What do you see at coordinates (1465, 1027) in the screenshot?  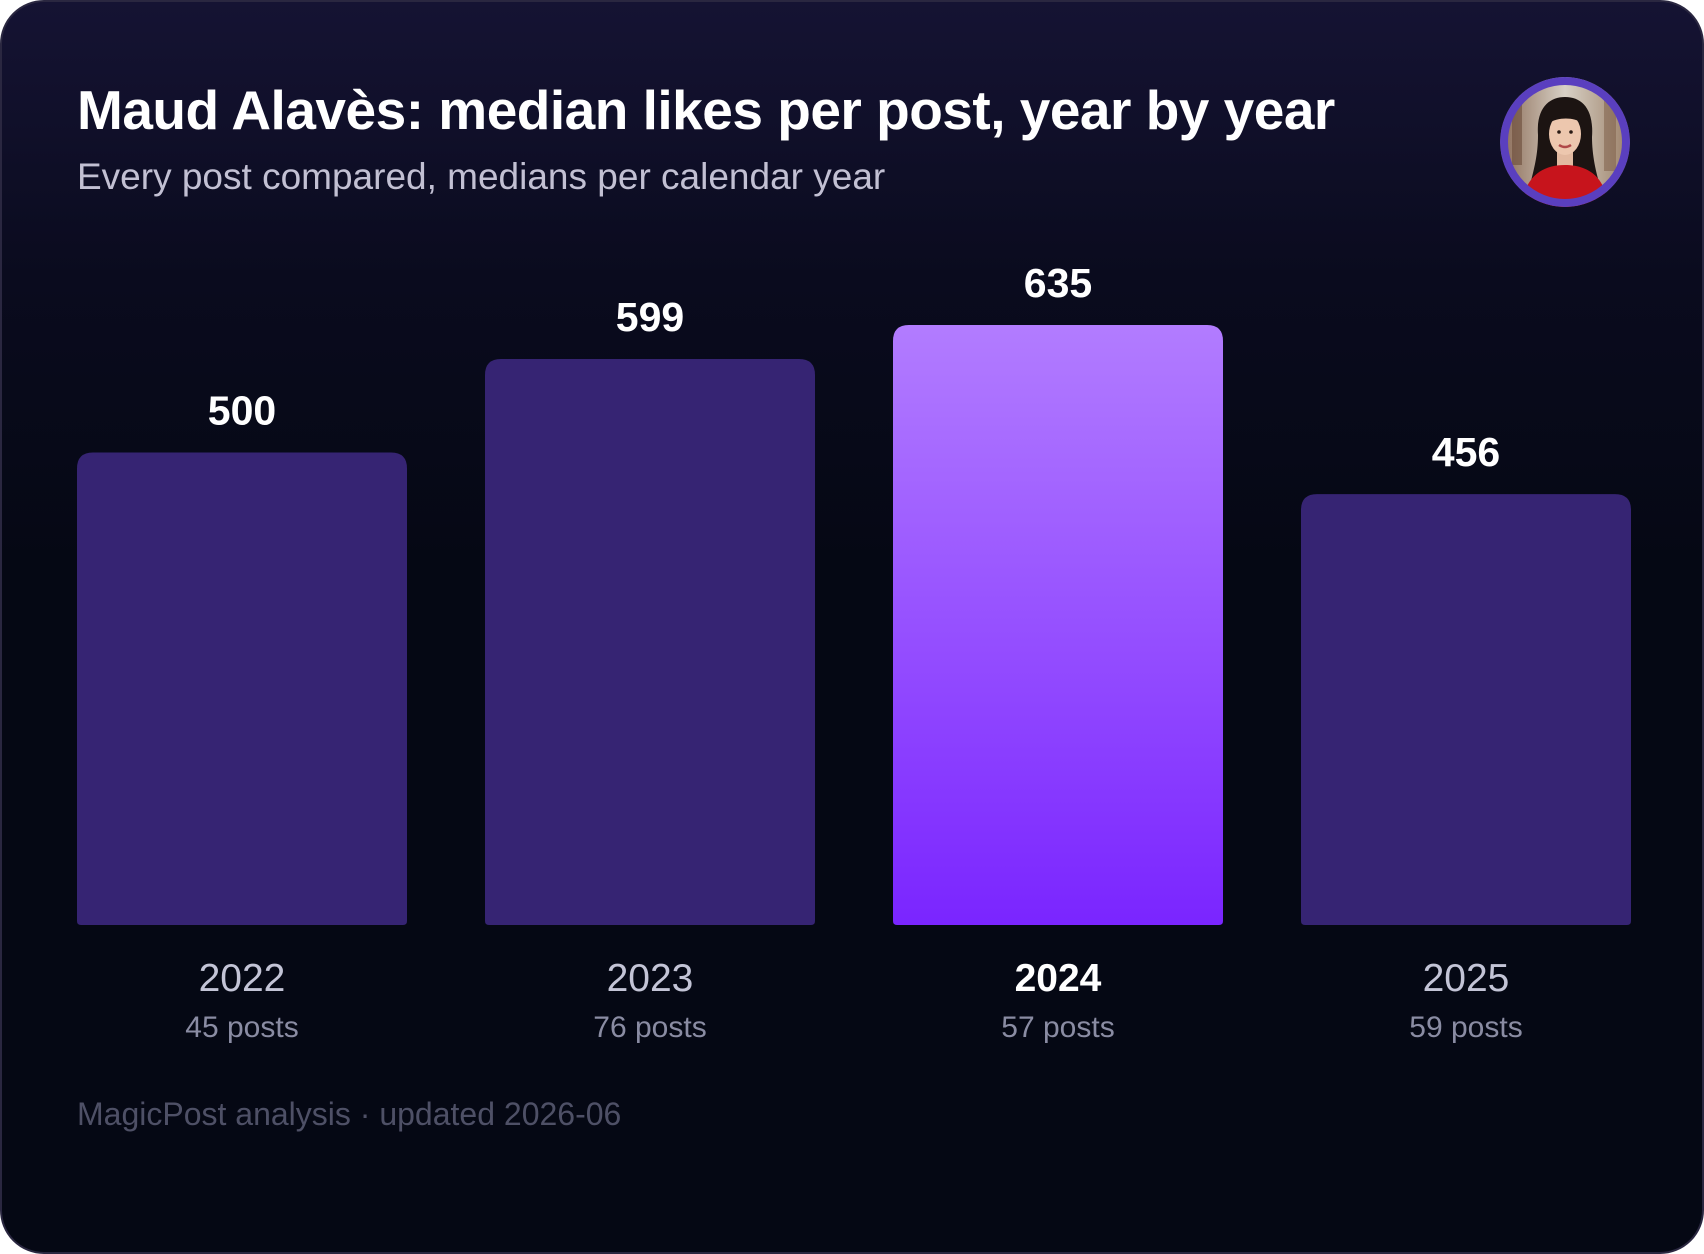 I see `post-count-2025: 59 posts` at bounding box center [1465, 1027].